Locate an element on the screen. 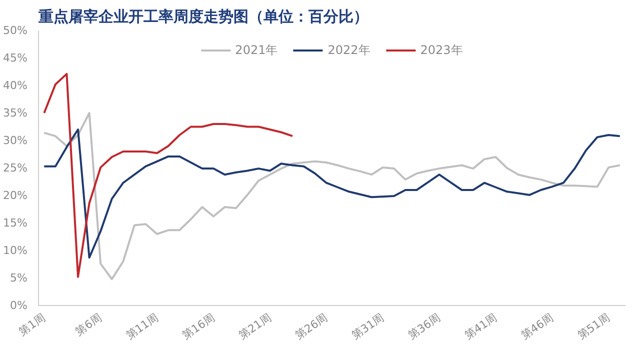  y-tick-label: 50% is located at coordinates (15, 30).